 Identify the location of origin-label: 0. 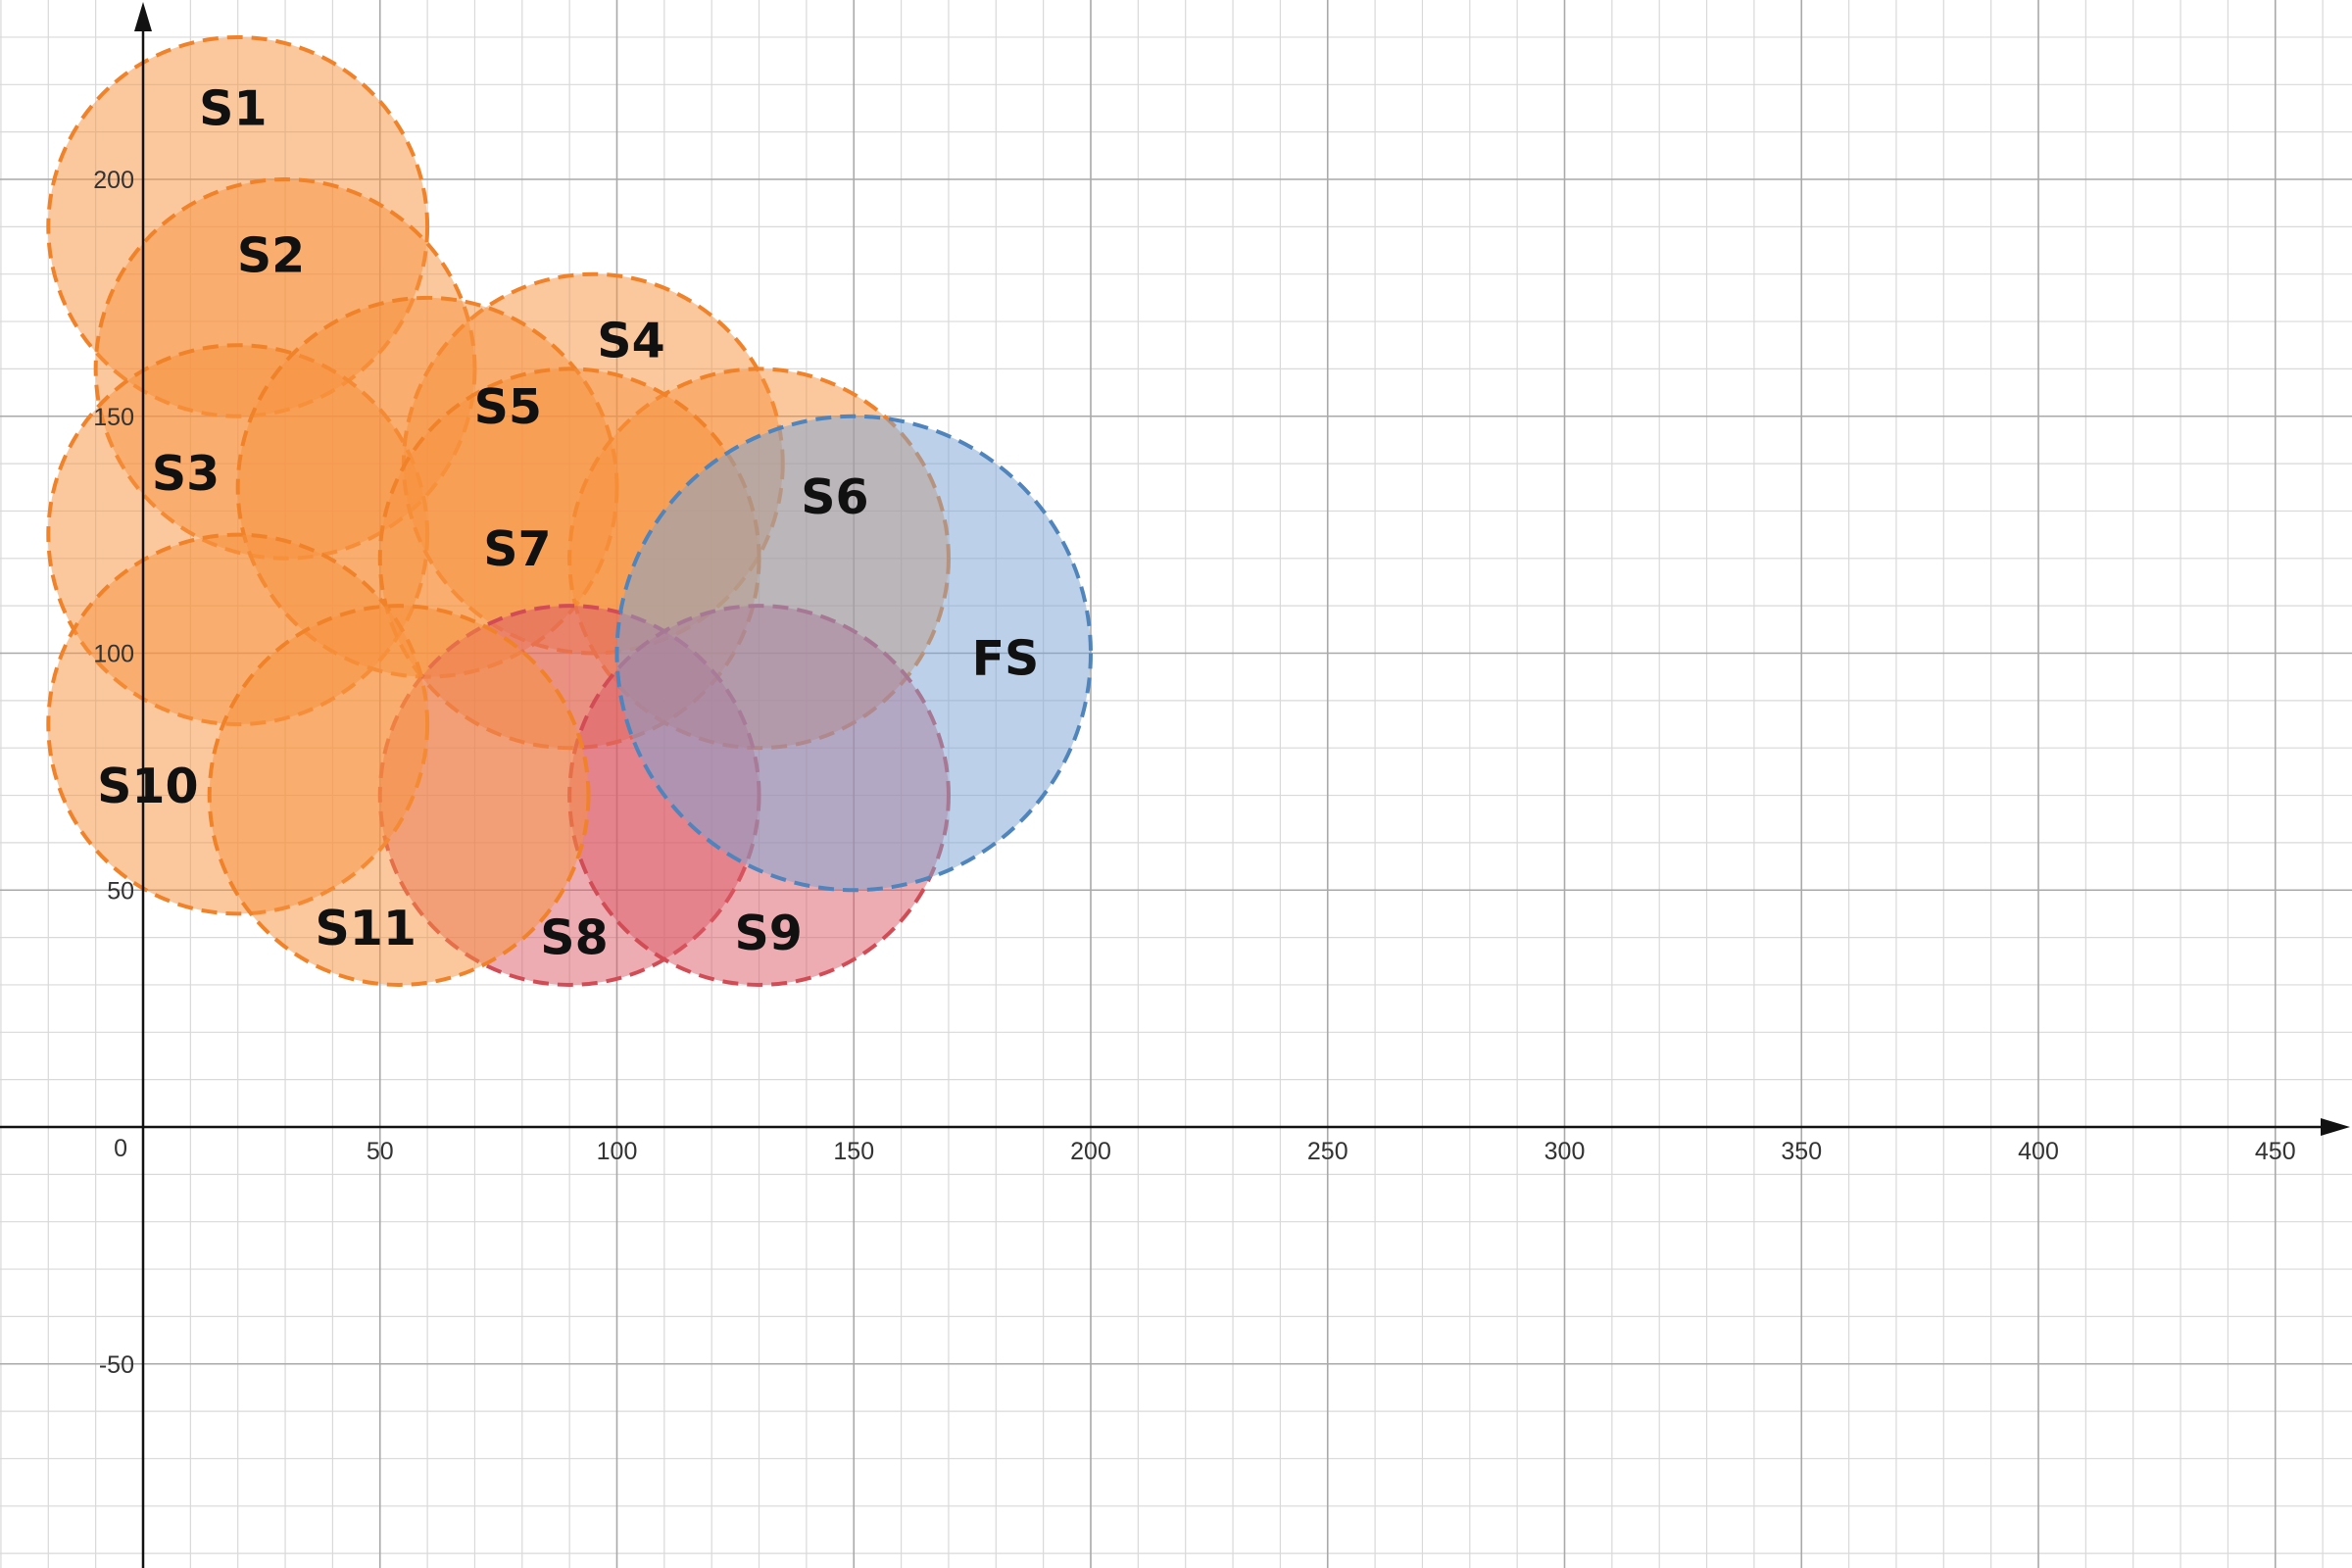
(120, 1148).